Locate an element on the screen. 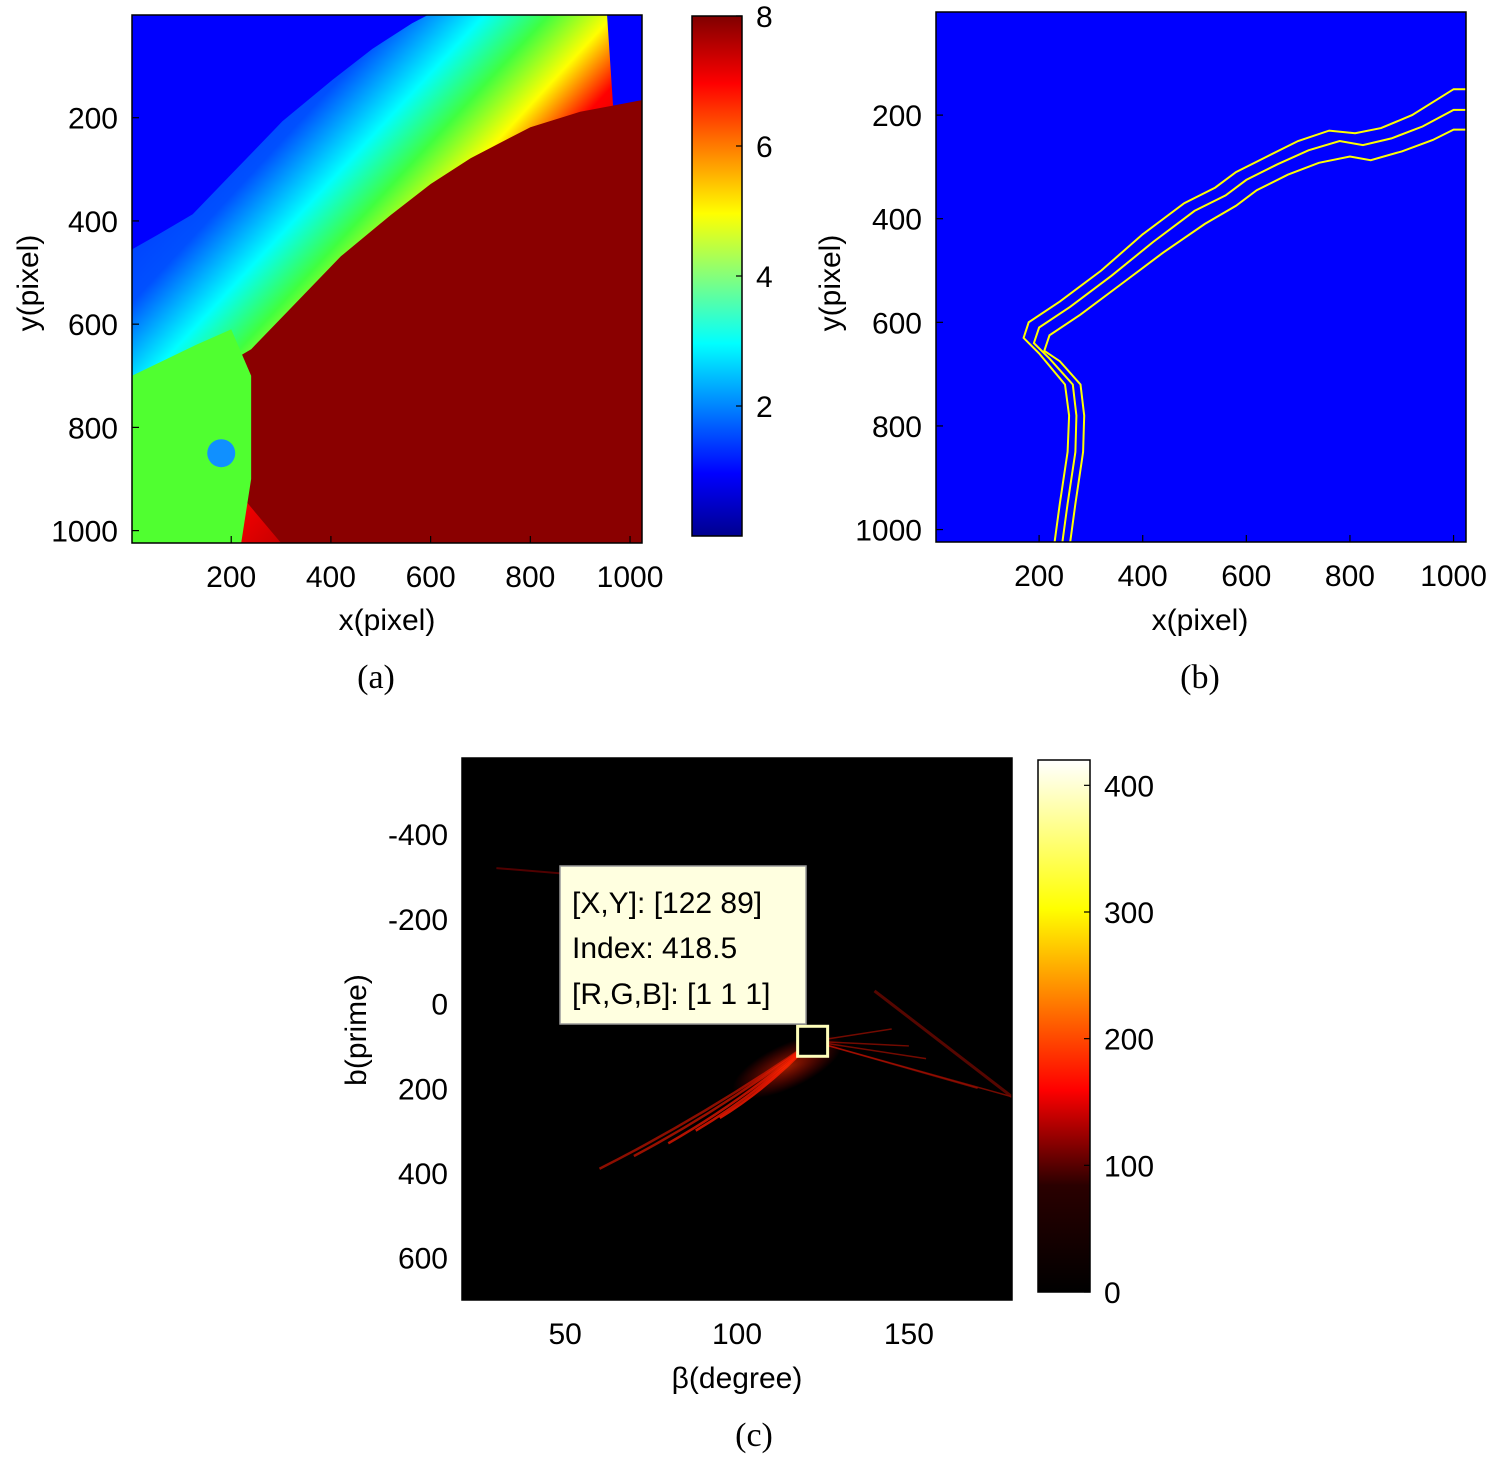  panel-a-ytick-label: 200 is located at coordinates (93, 119).